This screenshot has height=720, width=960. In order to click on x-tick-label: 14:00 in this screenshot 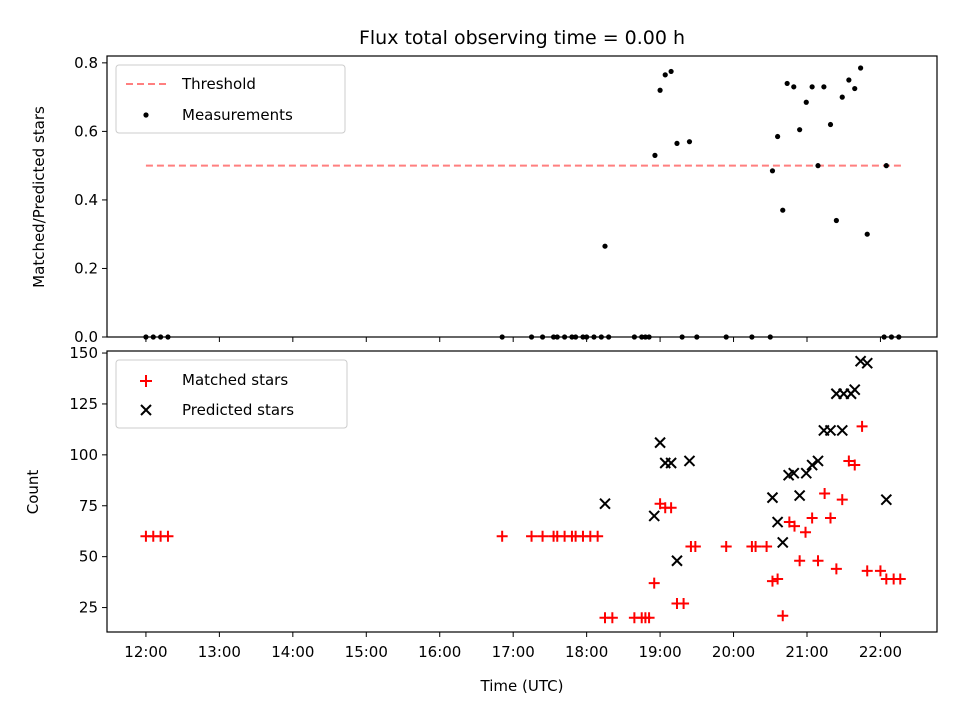, I will do `click(292, 652)`.